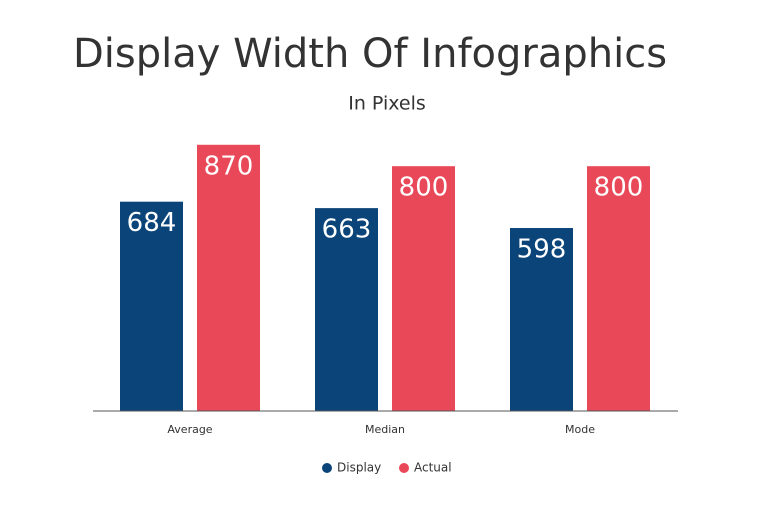 The height and width of the screenshot is (509, 768). Describe the element at coordinates (229, 166) in the screenshot. I see `value-label: 870` at that location.